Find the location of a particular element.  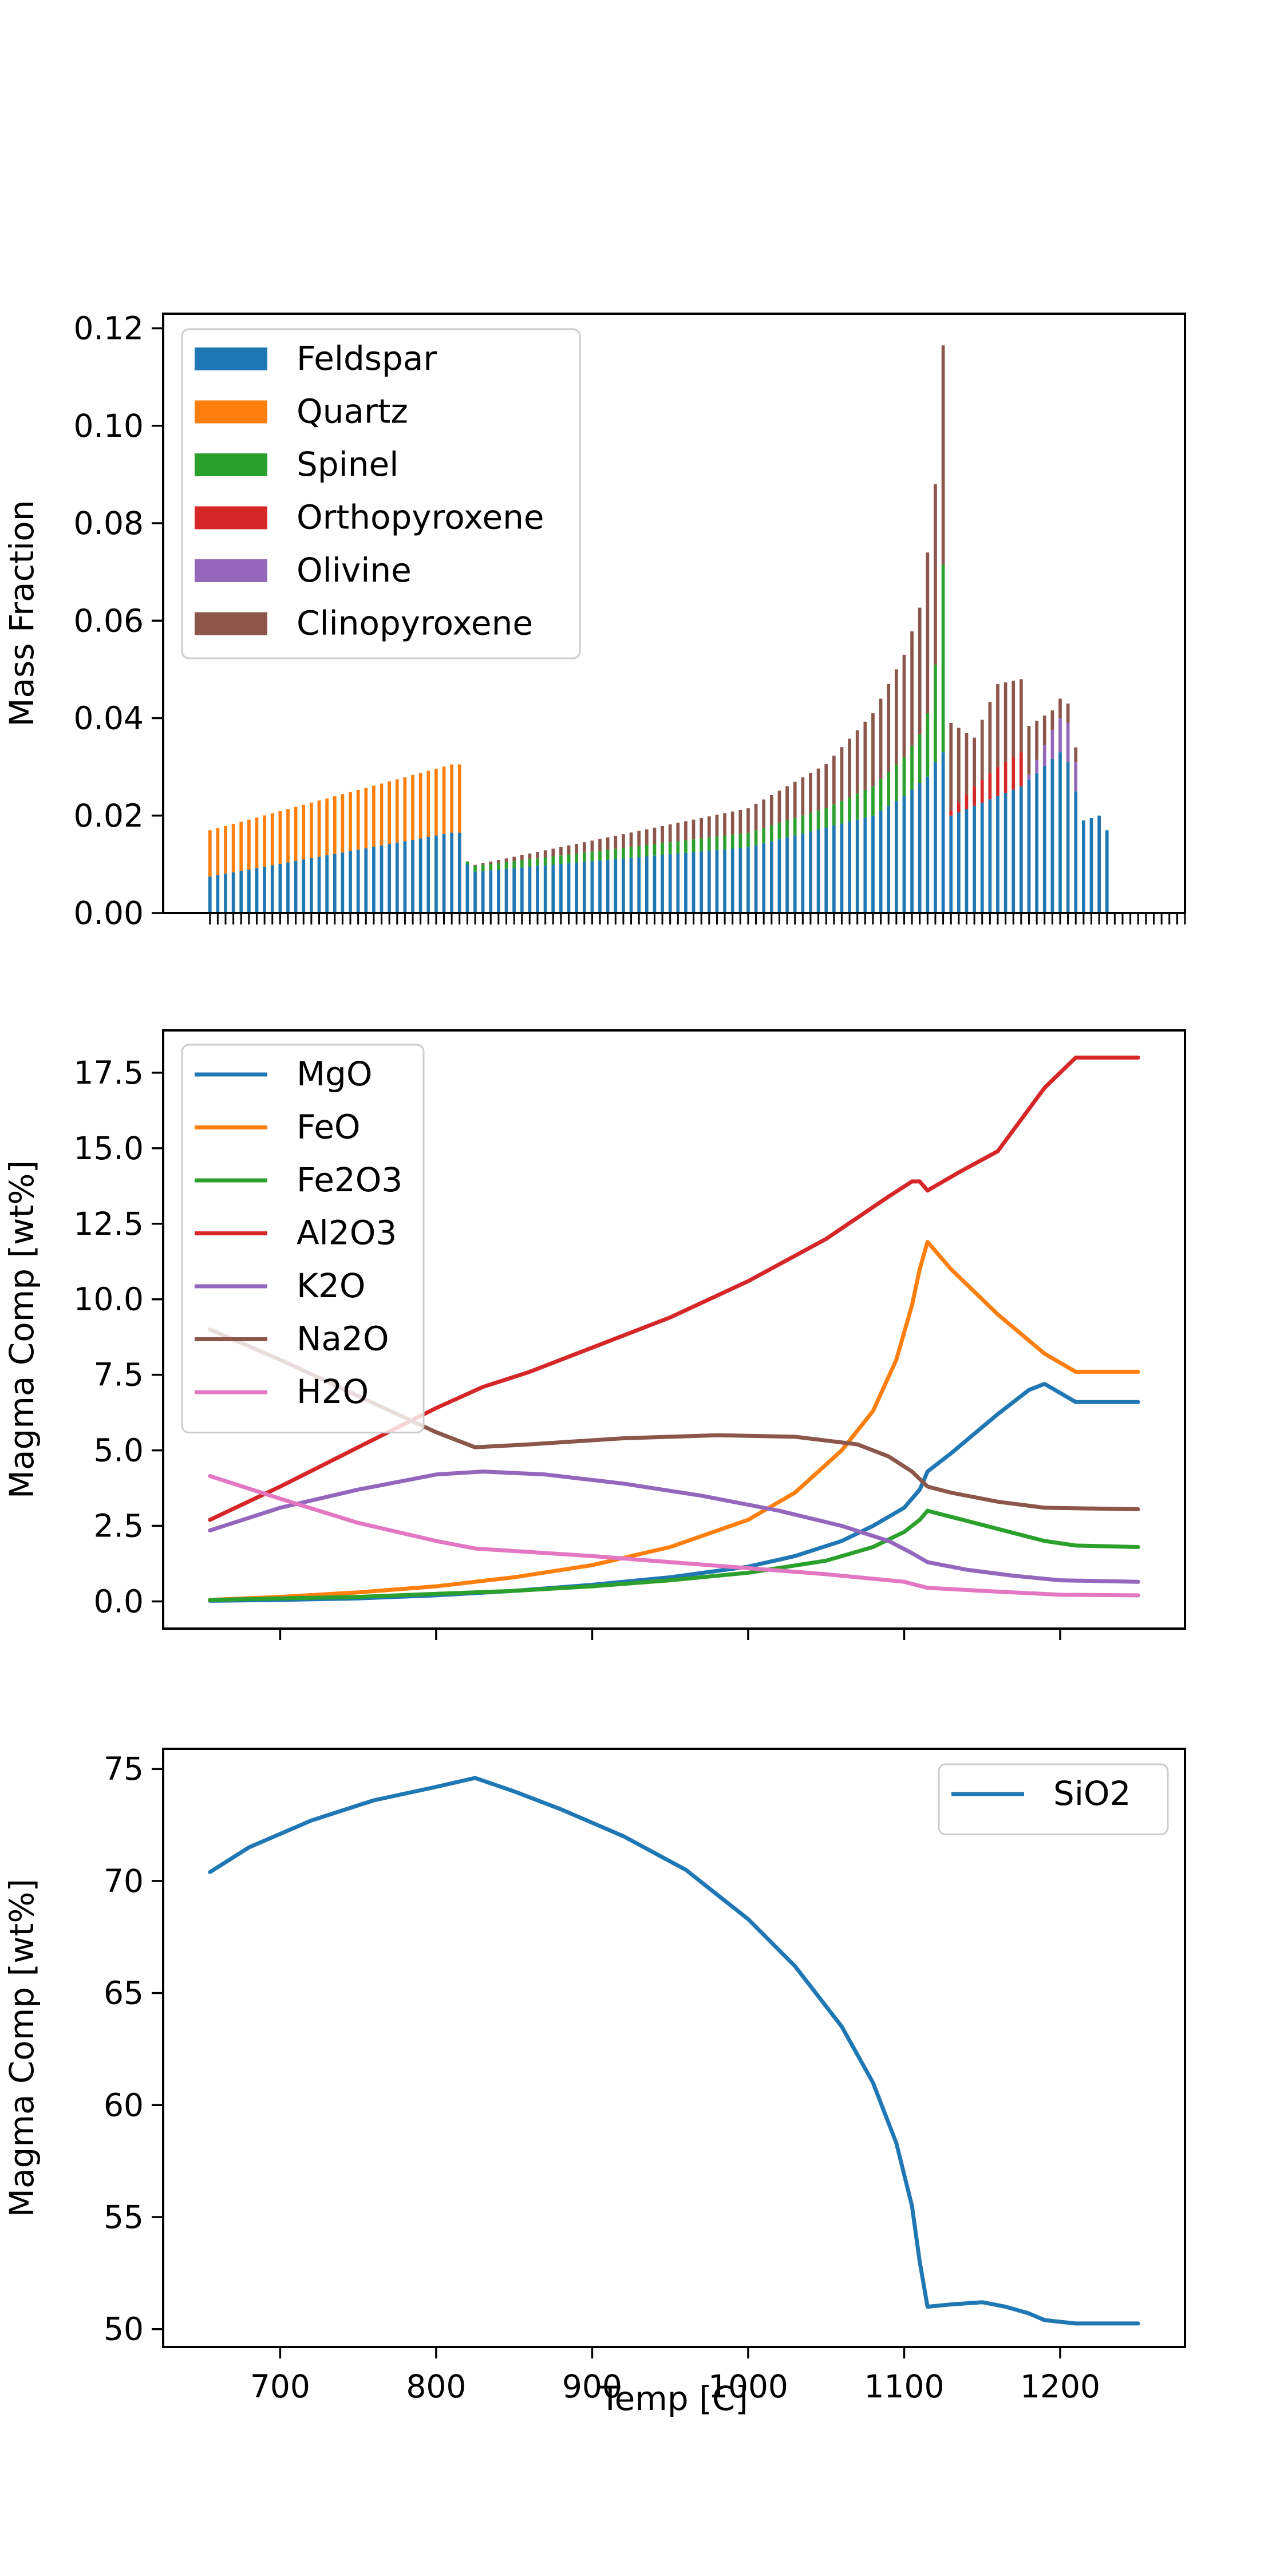

legend-entry: MgO is located at coordinates (335, 1073).